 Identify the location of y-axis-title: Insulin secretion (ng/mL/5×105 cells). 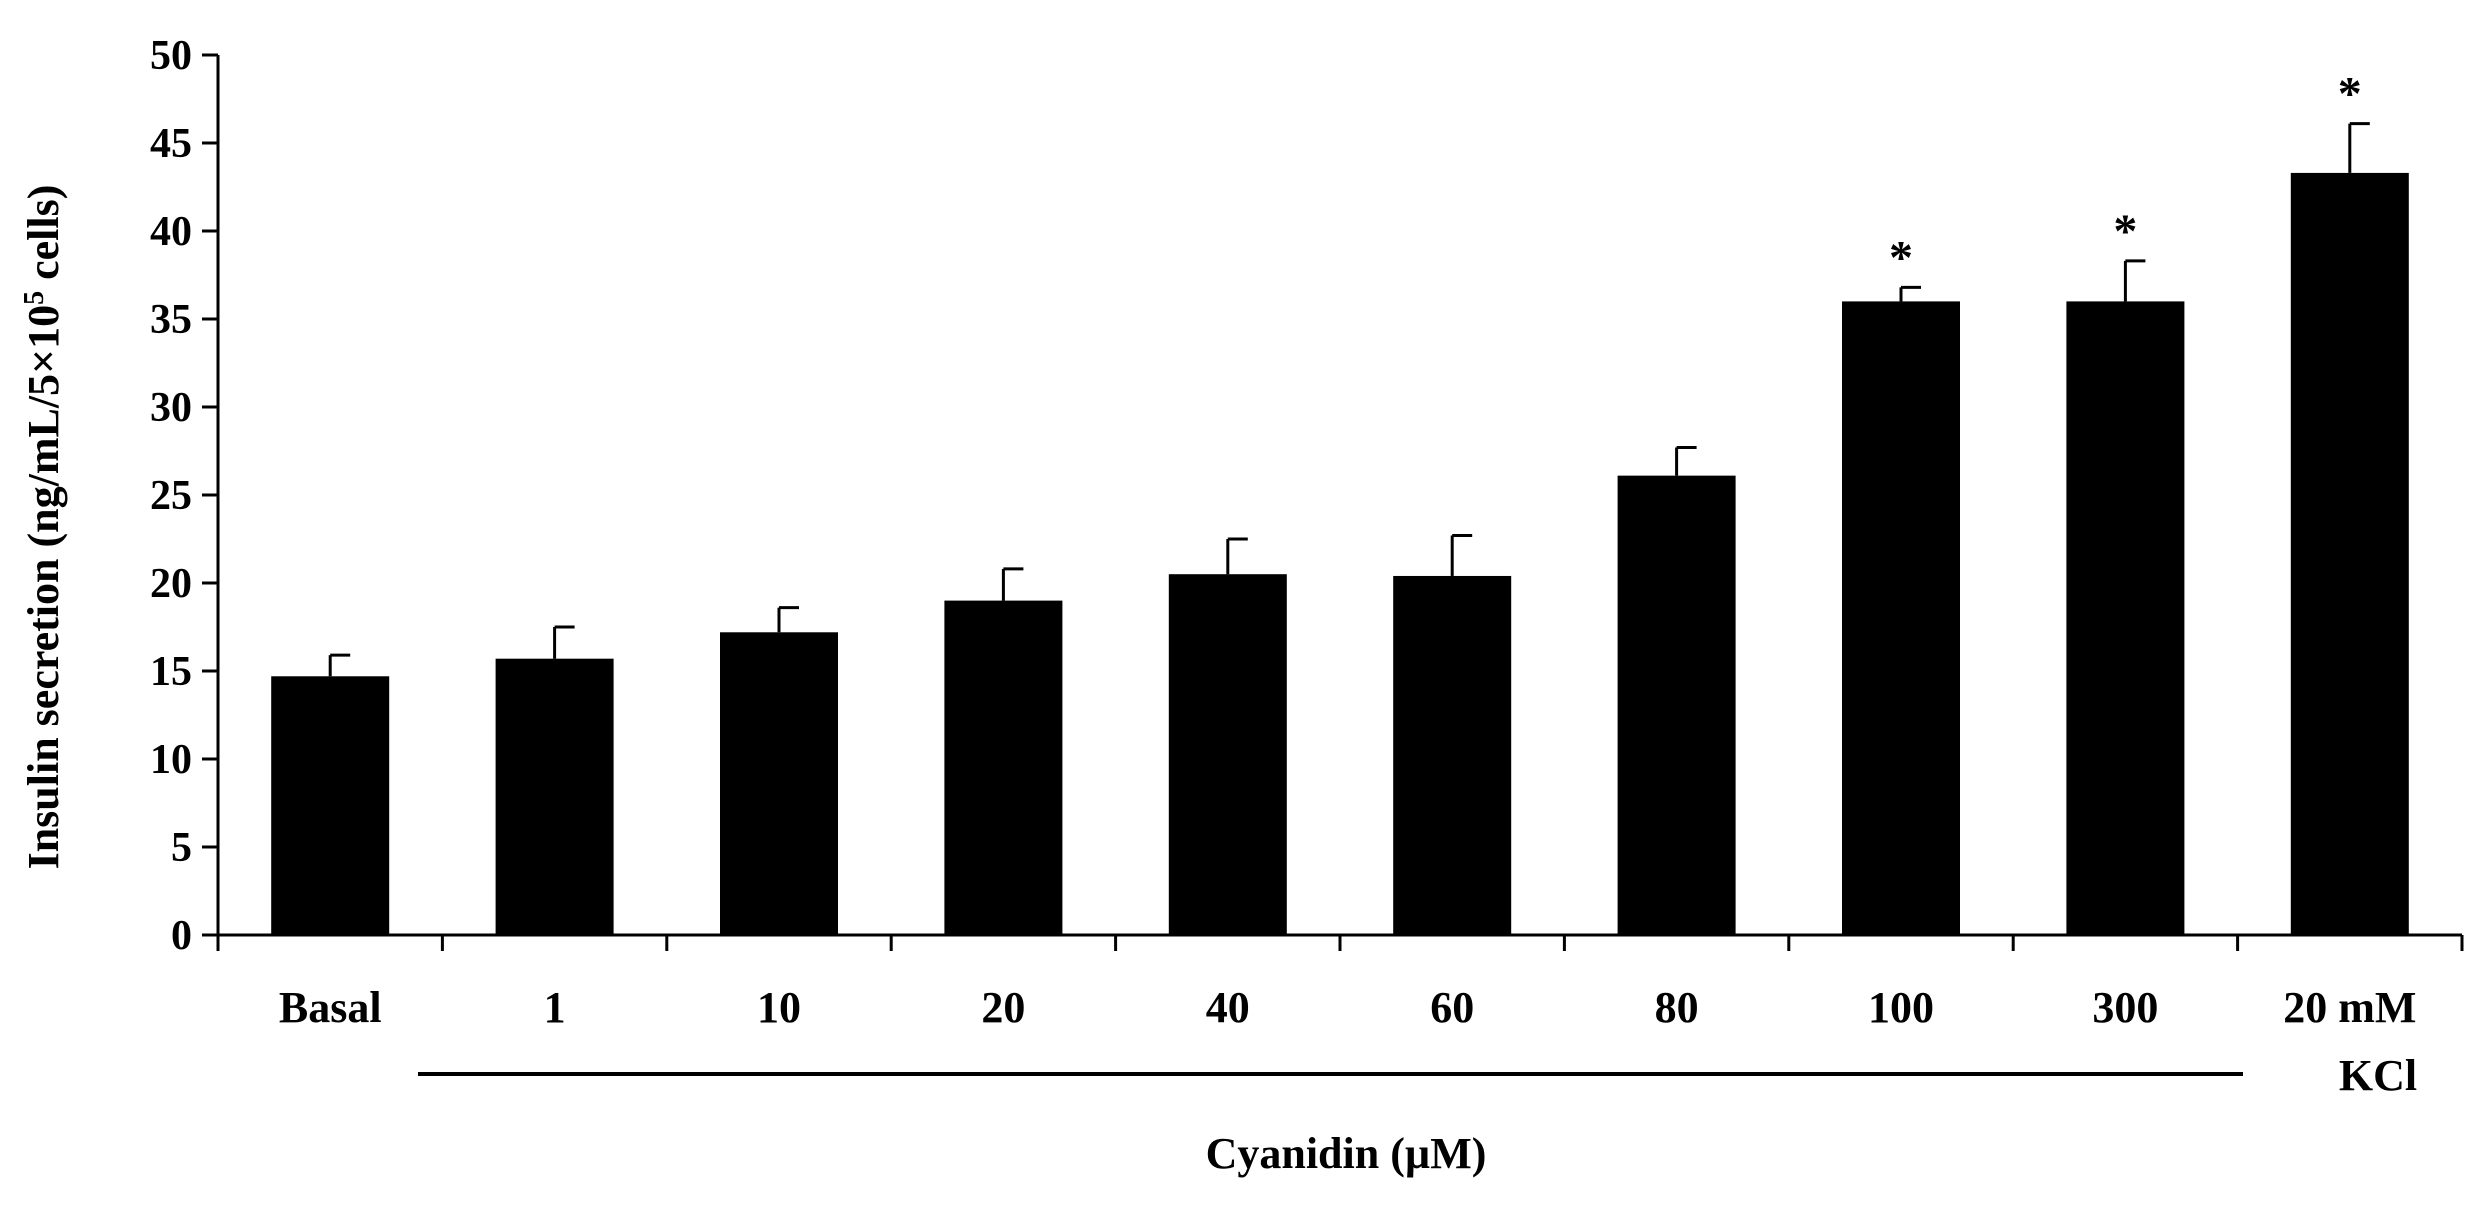
(44, 527).